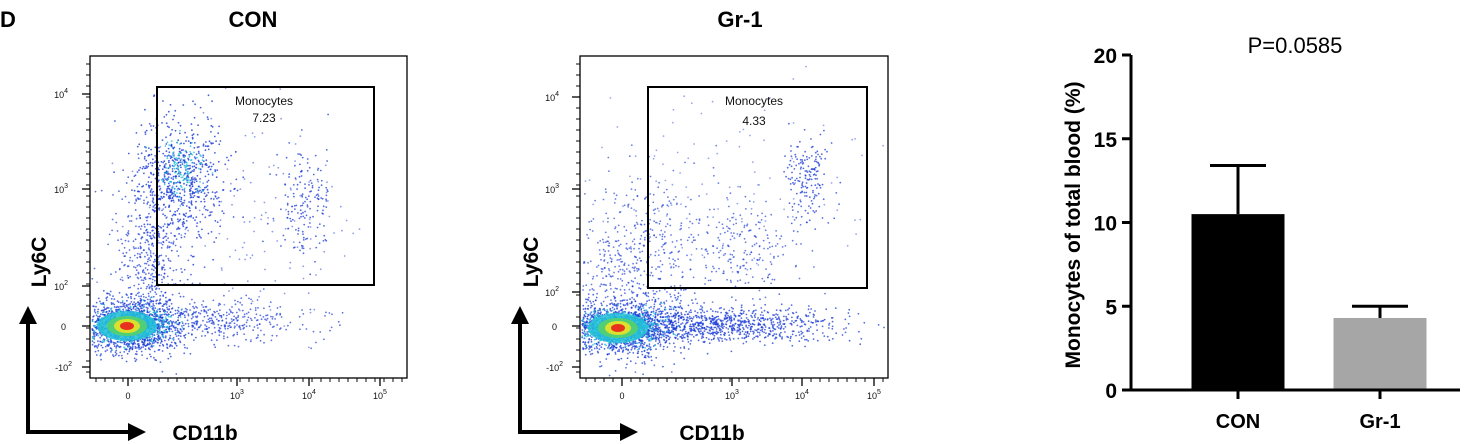  What do you see at coordinates (61, 189) in the screenshot?
I see `y-tick-label: 103` at bounding box center [61, 189].